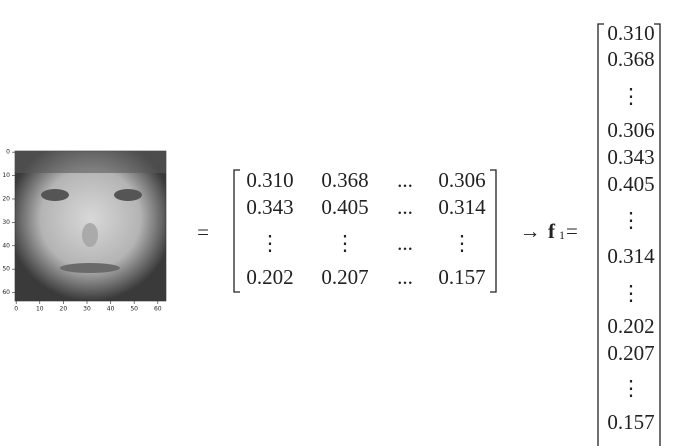  I want to click on x-tick-label: 10, so click(40, 309).